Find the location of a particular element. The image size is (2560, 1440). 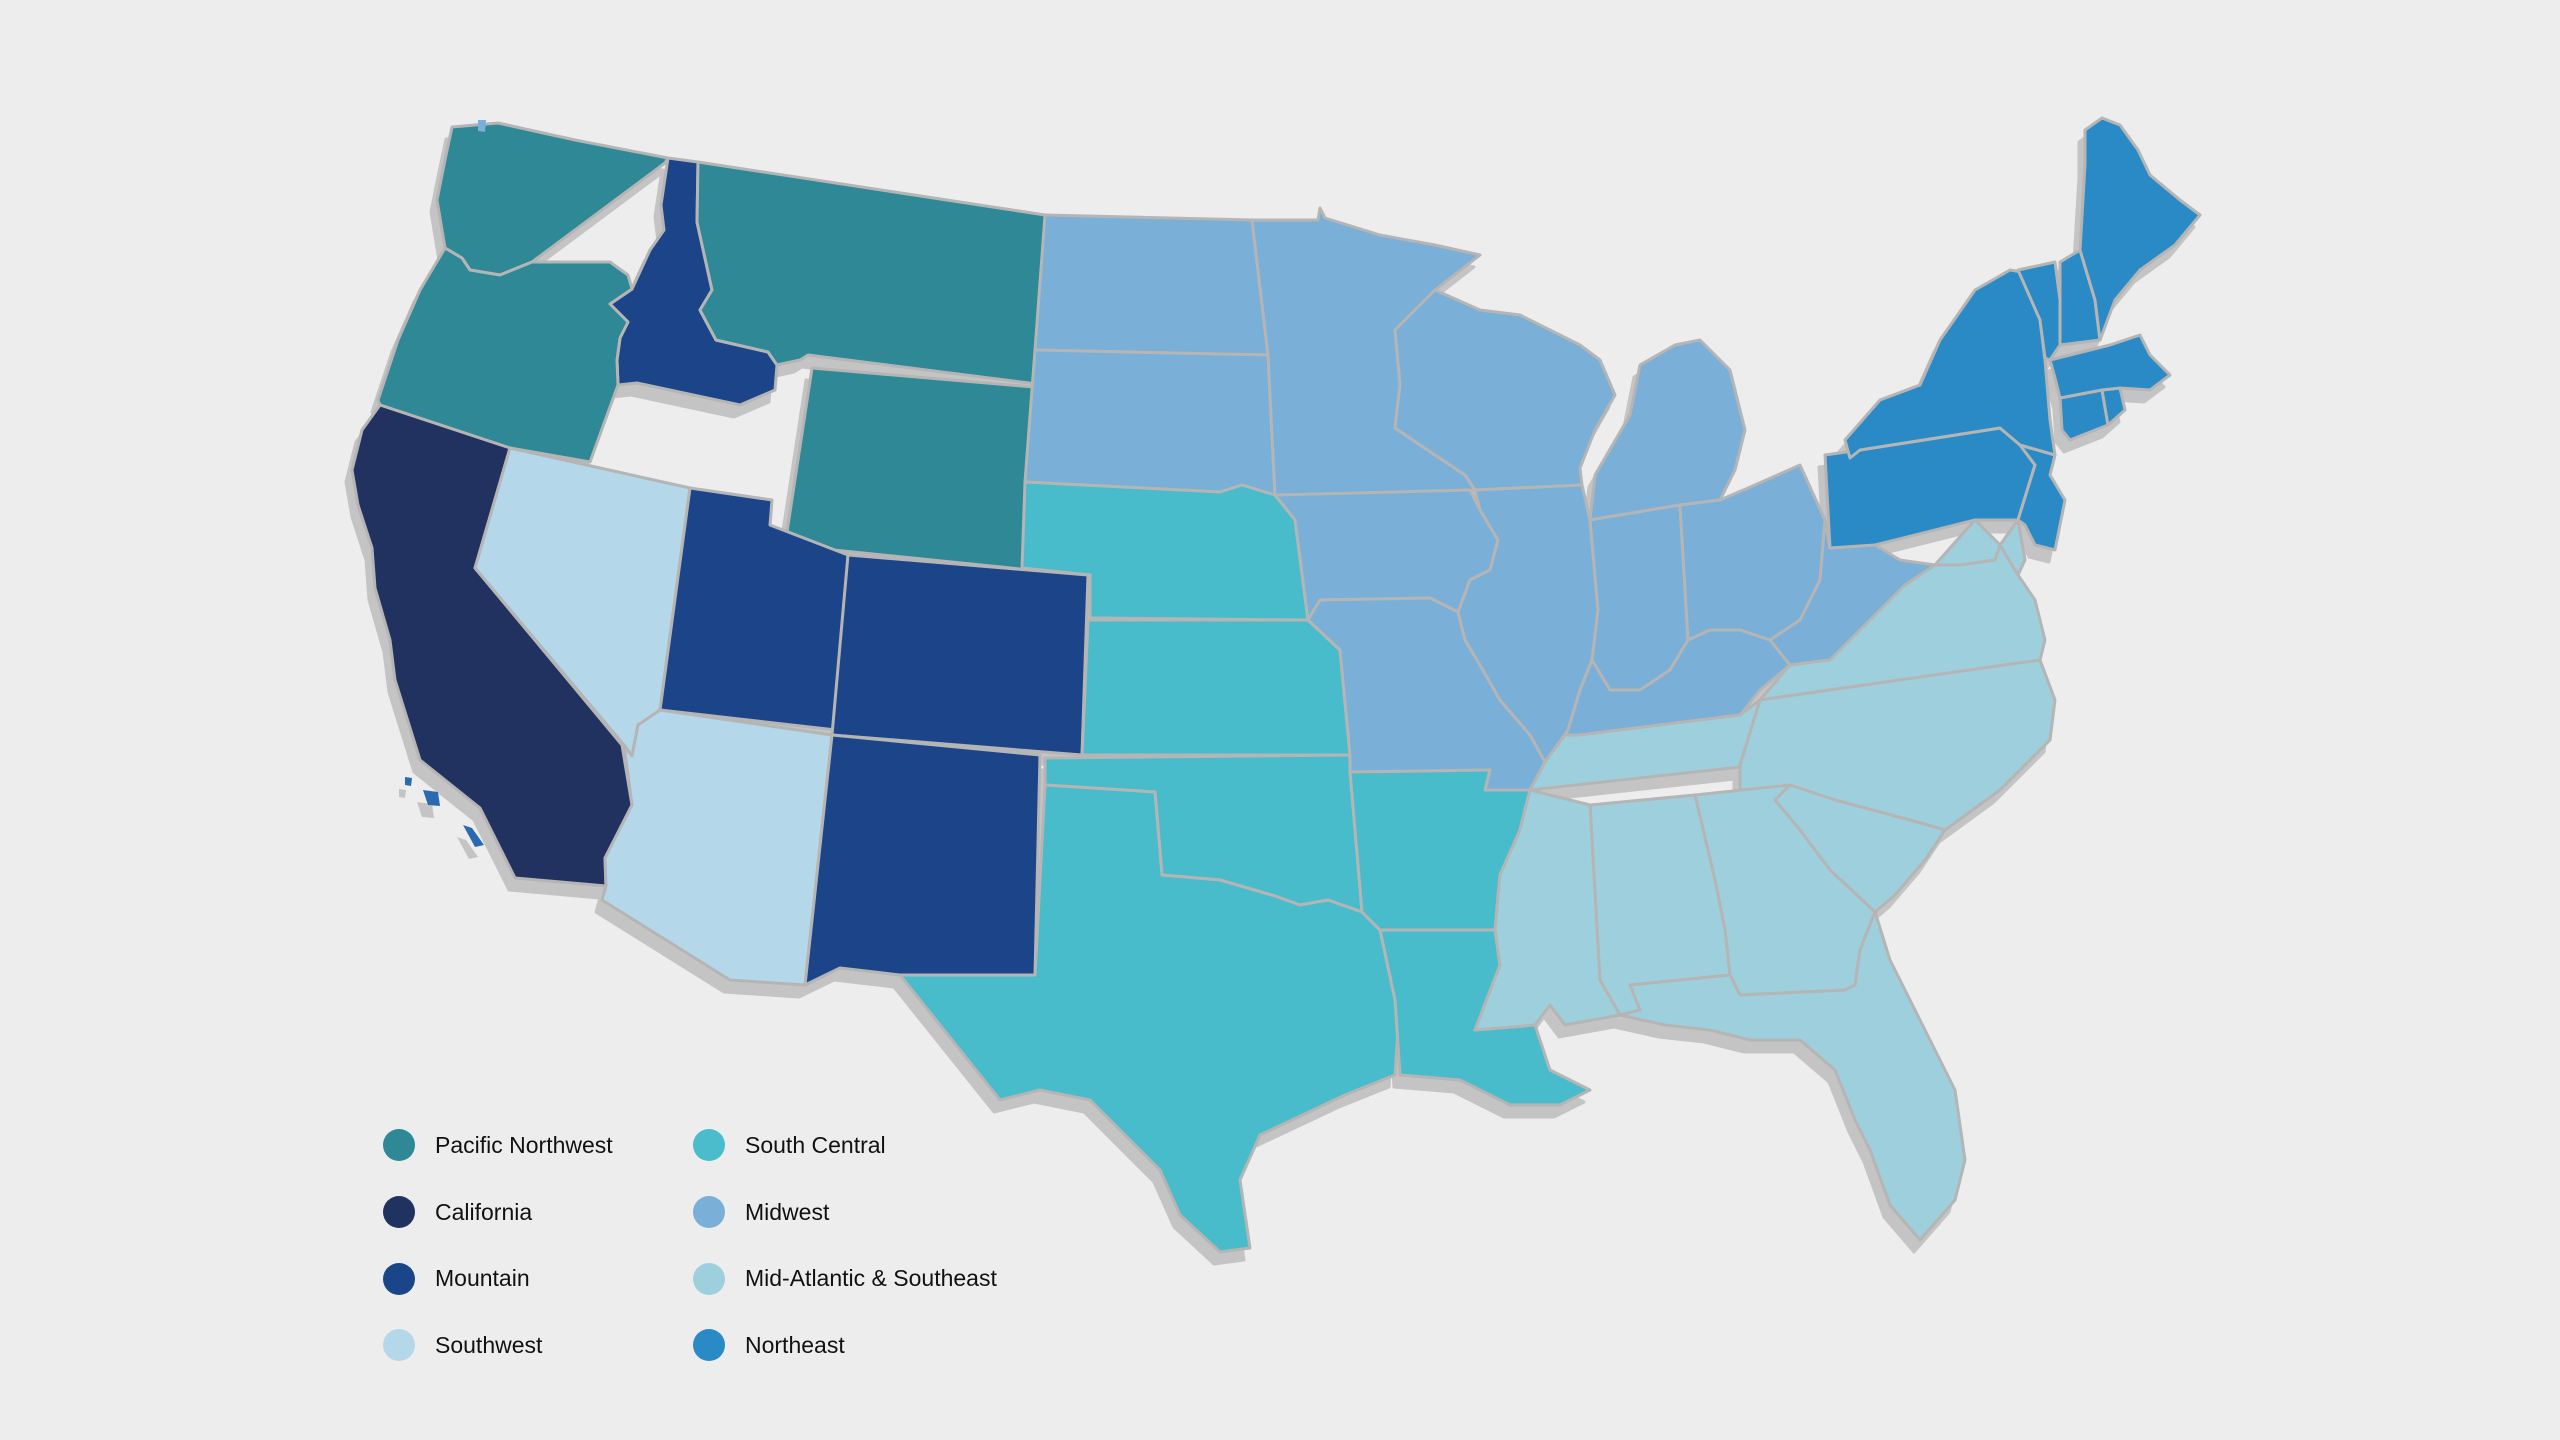

legend-label: Mid-Atlantic & Southeast is located at coordinates (871, 1278).